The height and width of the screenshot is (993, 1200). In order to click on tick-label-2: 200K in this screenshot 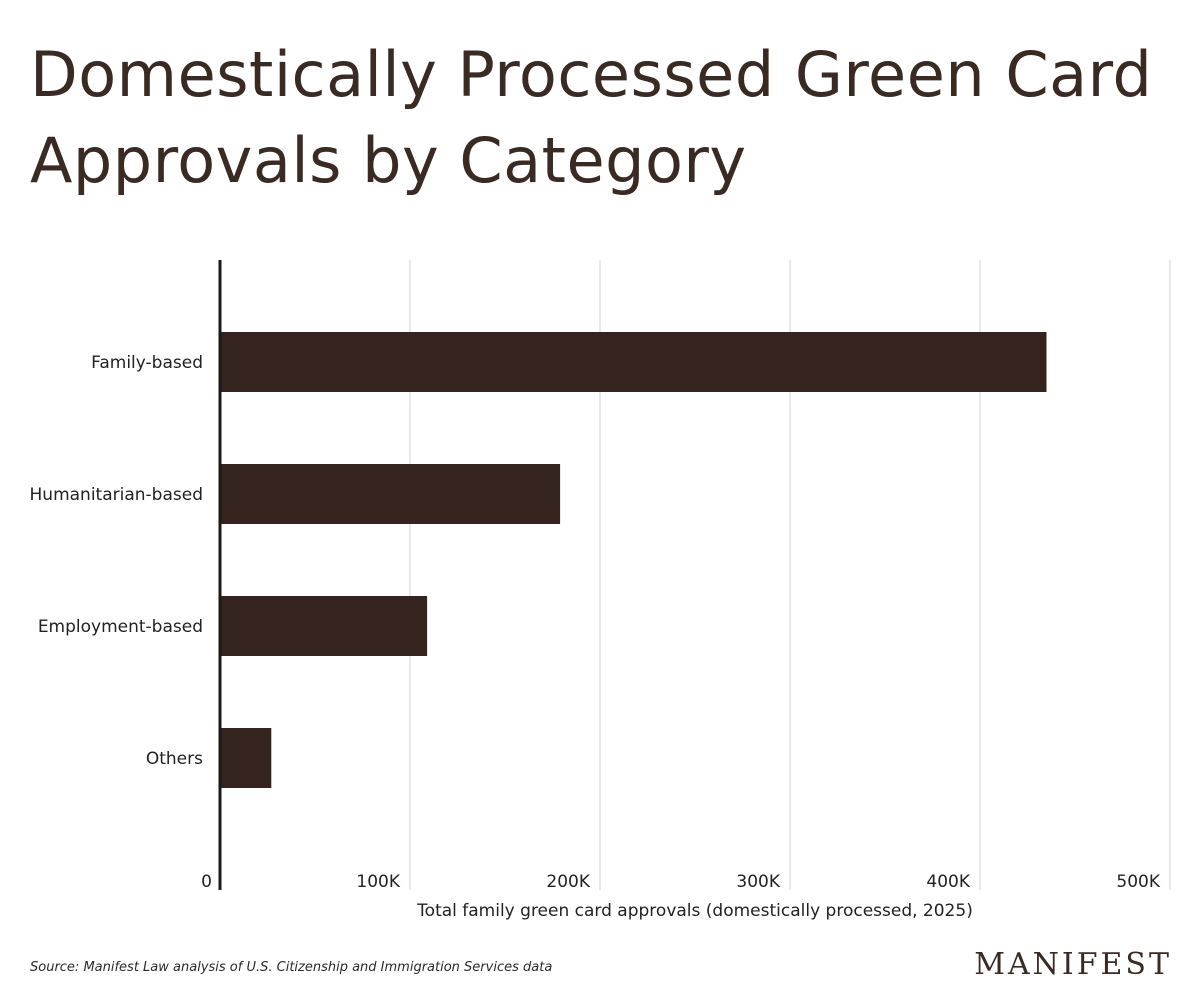, I will do `click(568, 882)`.